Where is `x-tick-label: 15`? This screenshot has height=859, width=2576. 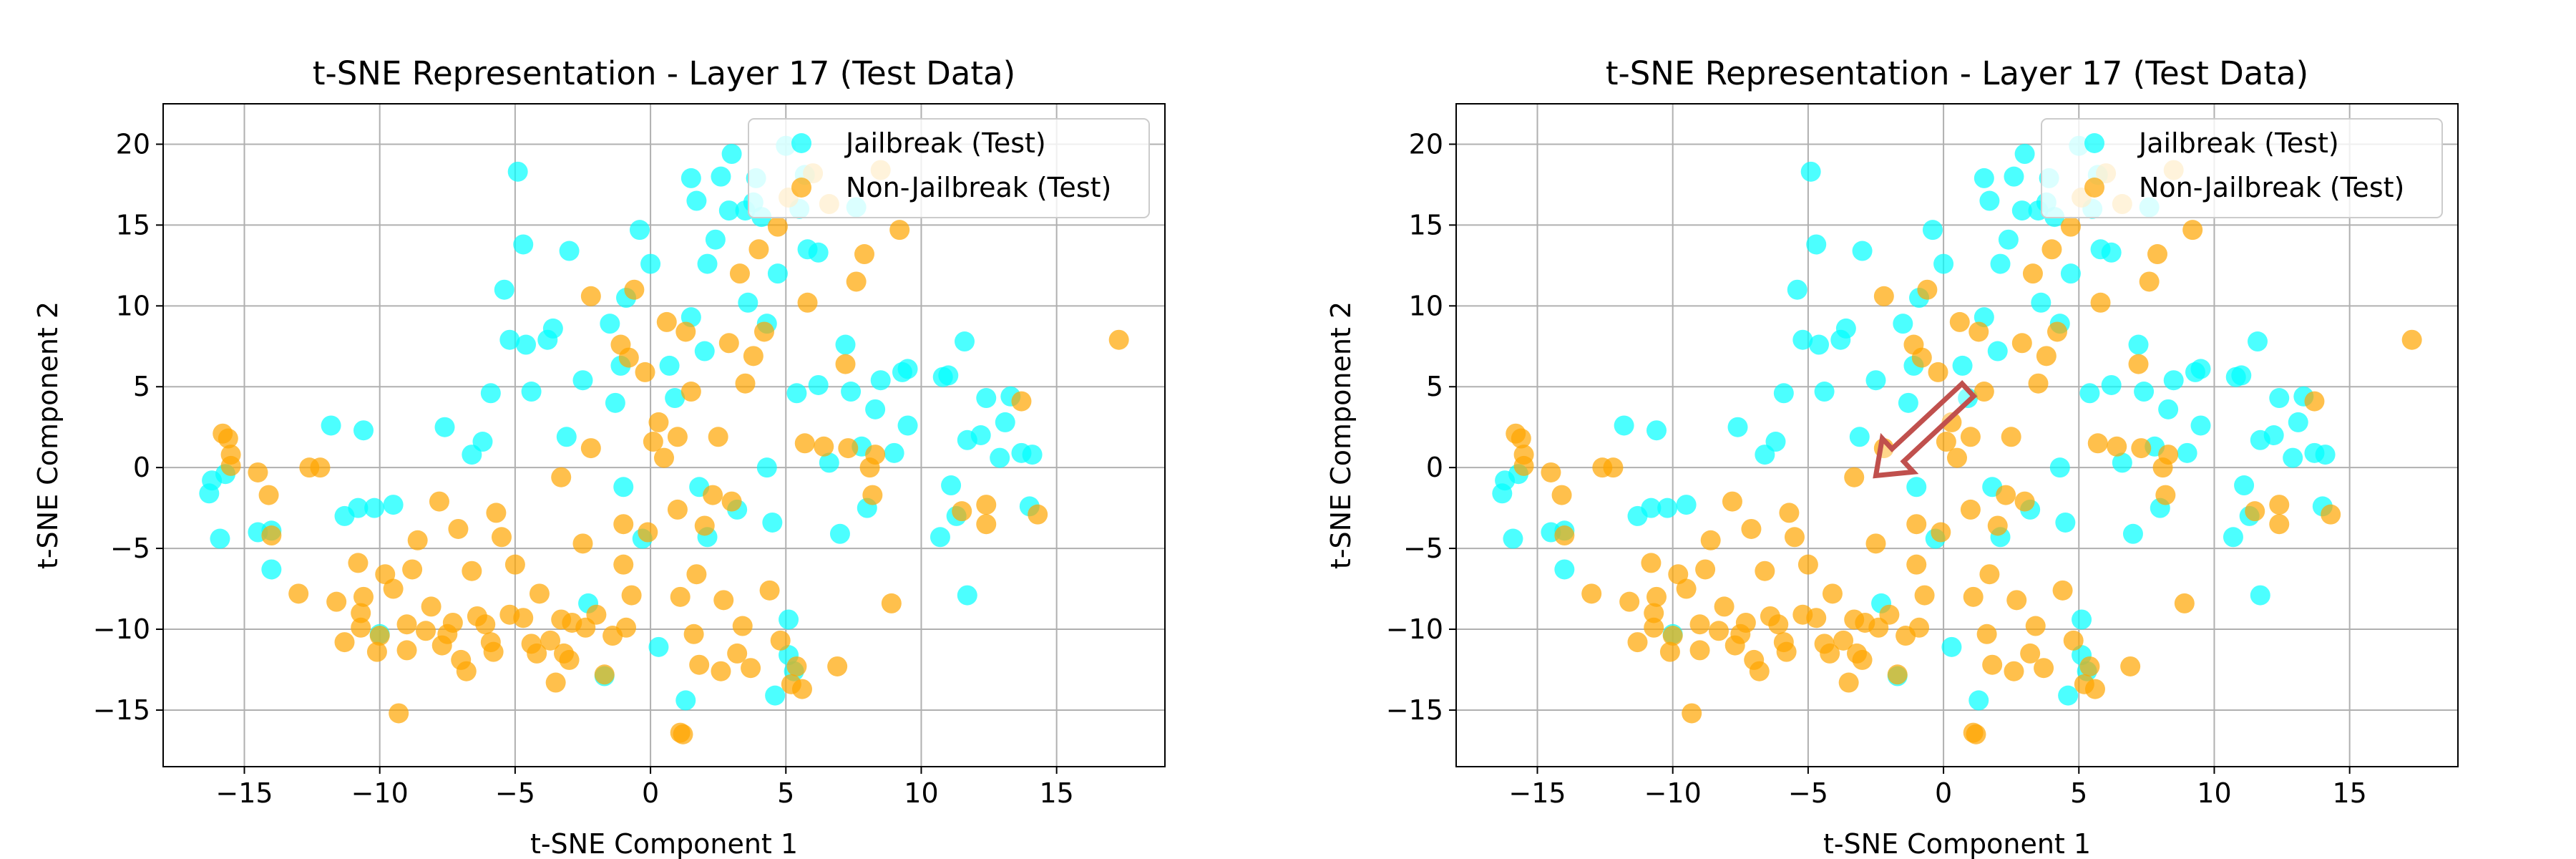
x-tick-label: 15 is located at coordinates (2349, 793).